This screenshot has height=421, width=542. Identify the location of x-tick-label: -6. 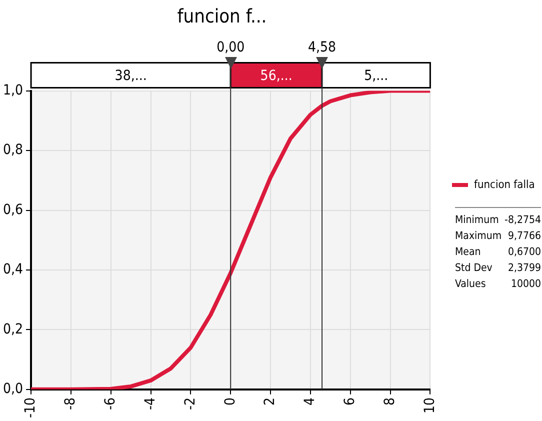
(110, 403).